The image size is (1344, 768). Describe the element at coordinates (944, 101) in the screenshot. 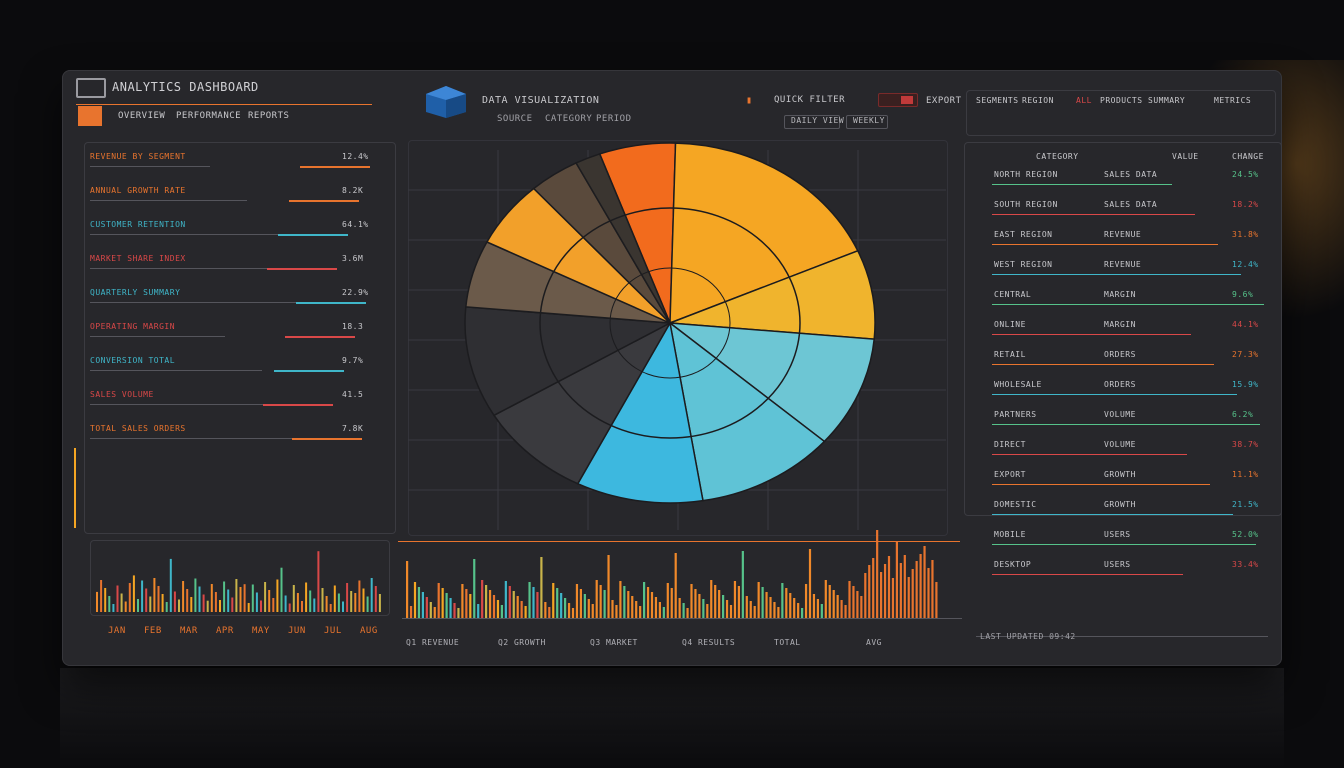

I see `export-button: EXPORT` at that location.